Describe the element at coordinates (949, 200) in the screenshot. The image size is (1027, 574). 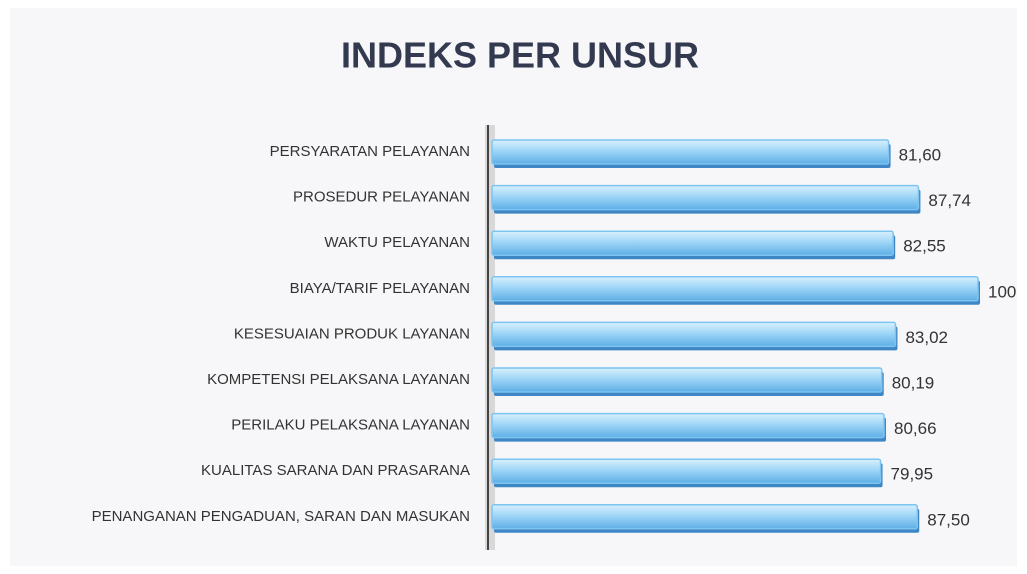
I see `data-label: 87,74` at that location.